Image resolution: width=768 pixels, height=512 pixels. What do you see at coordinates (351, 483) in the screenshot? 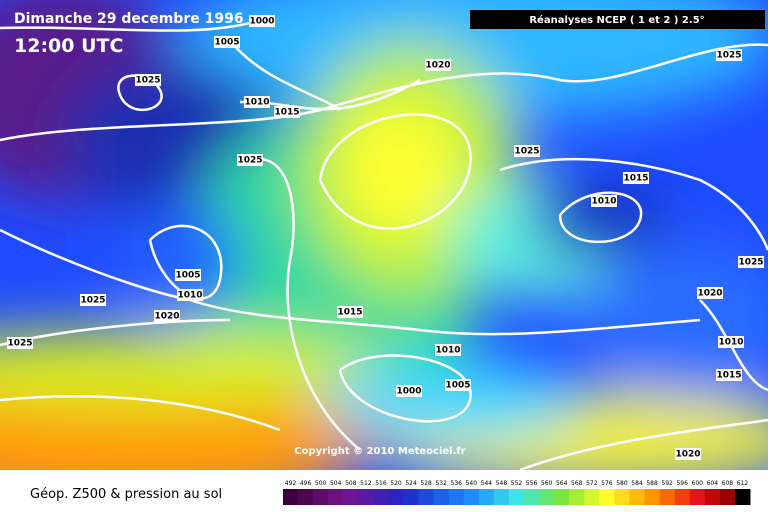
I see `colorbar-label: 508` at bounding box center [351, 483].